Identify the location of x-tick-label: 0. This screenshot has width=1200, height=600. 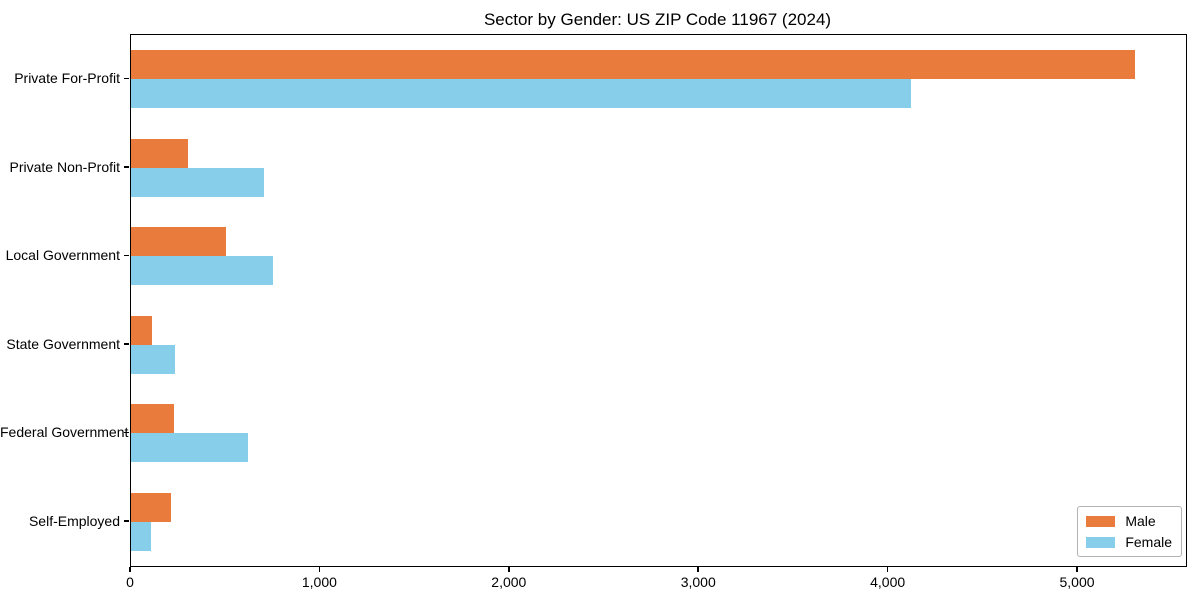
(130, 582).